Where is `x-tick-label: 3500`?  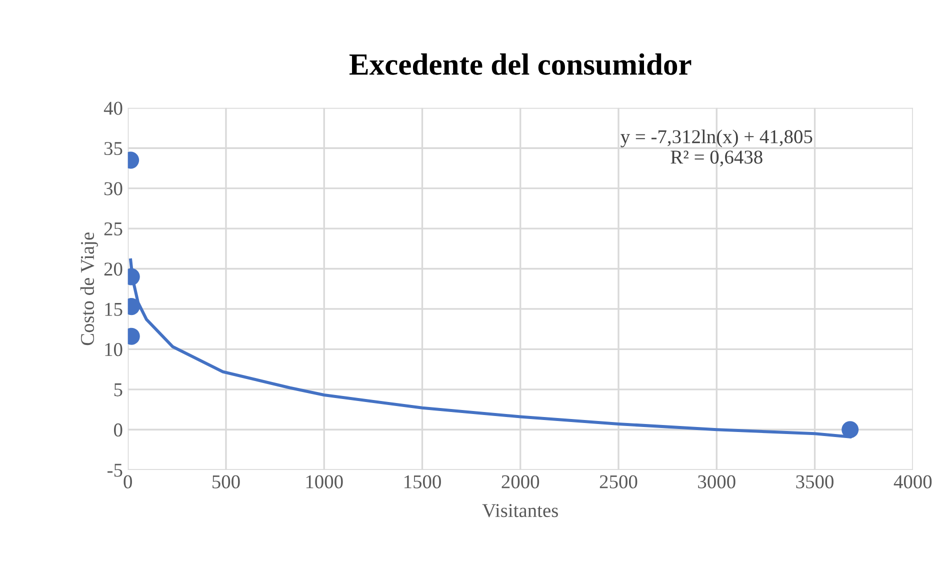
x-tick-label: 3500 is located at coordinates (815, 481).